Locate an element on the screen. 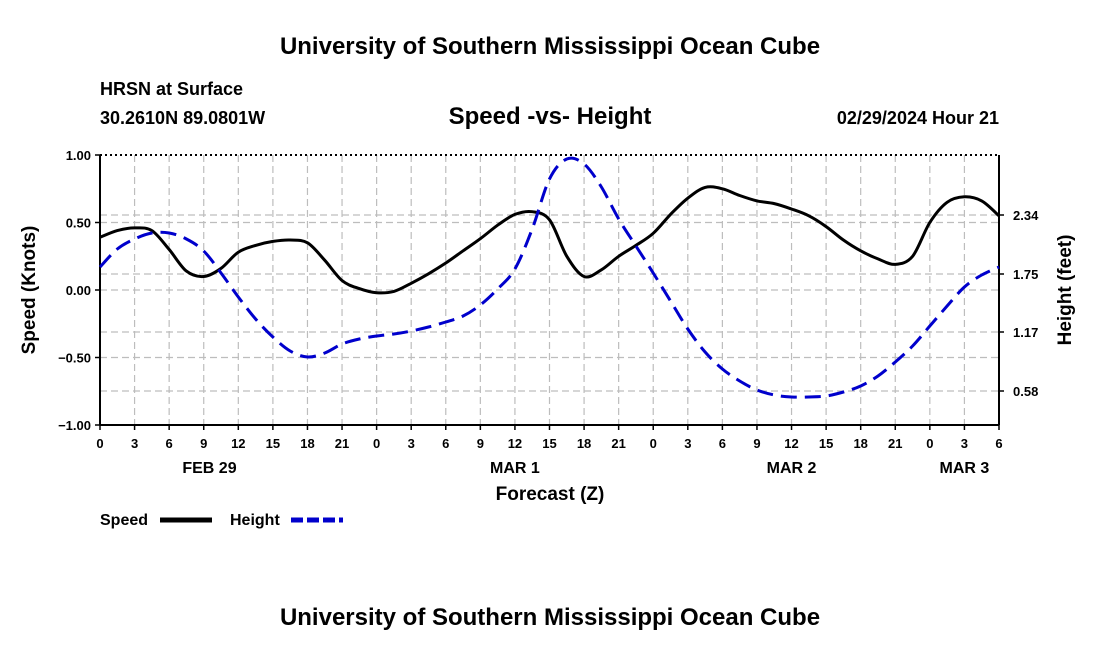 The height and width of the screenshot is (650, 1100). y-left-tick-label: −0.50 is located at coordinates (74, 358).